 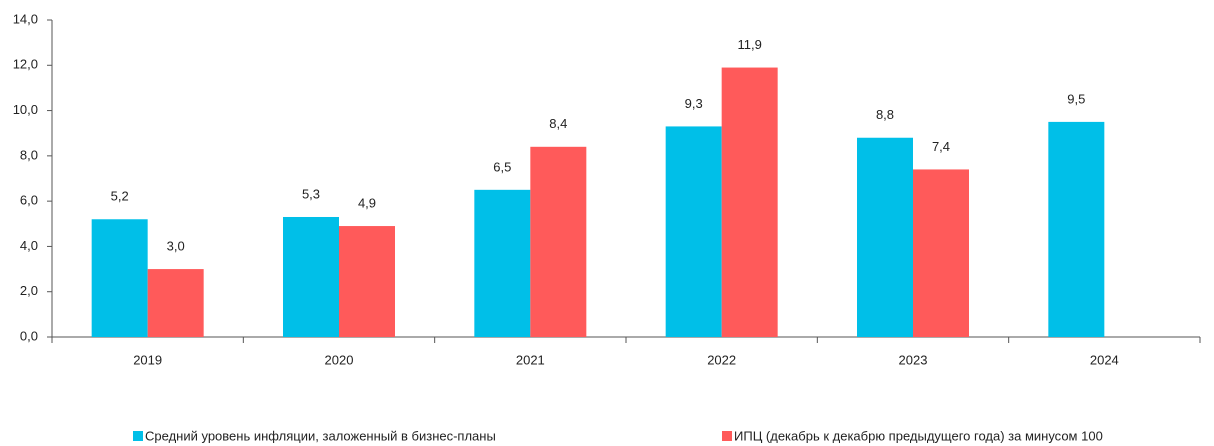 What do you see at coordinates (25, 64) in the screenshot?
I see `y-tick-label: 12,0` at bounding box center [25, 64].